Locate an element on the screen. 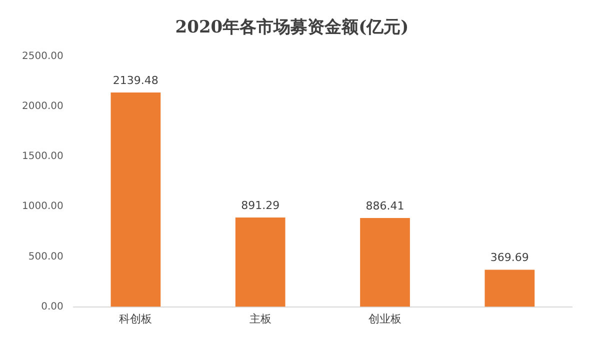 The width and height of the screenshot is (600, 344). y-tick-label: 1000.00 is located at coordinates (43, 206).